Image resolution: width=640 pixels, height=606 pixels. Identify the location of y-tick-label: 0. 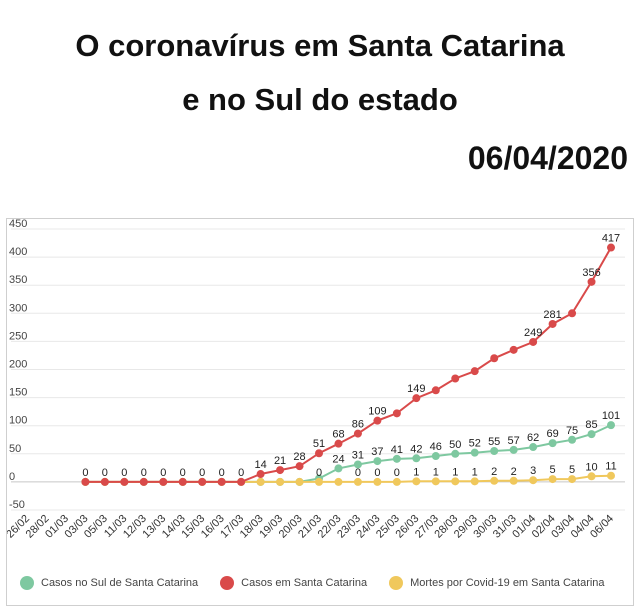
(12, 477).